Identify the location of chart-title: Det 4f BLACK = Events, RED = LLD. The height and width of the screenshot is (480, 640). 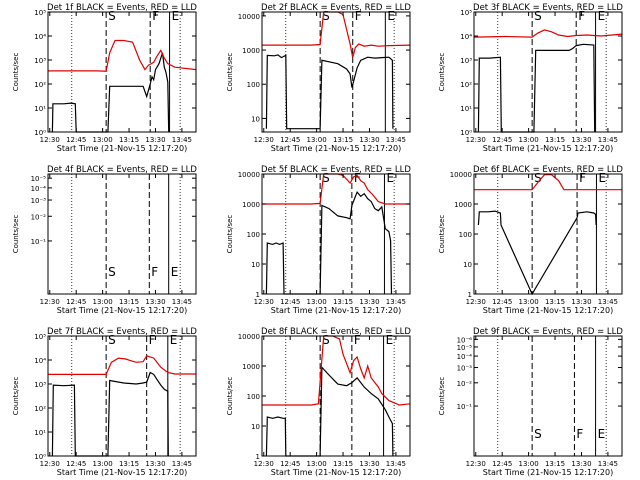
(122, 170).